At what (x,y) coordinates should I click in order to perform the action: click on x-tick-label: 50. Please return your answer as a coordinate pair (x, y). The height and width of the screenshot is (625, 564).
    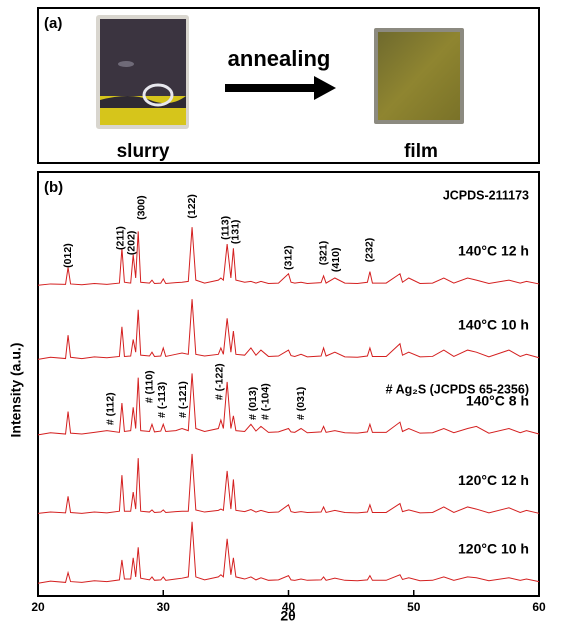
    Looking at the image, I should click on (414, 607).